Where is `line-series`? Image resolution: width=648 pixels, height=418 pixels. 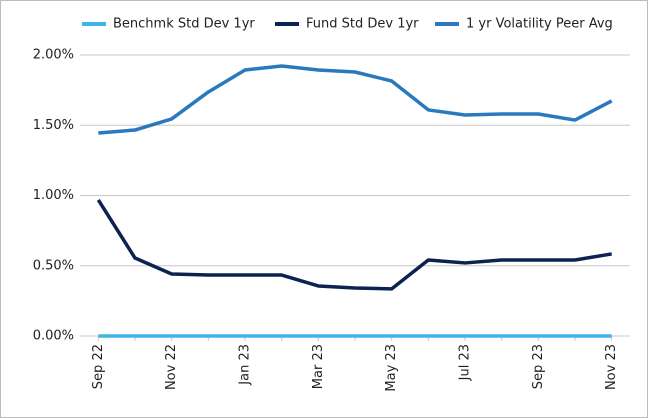 line-series is located at coordinates (355, 99).